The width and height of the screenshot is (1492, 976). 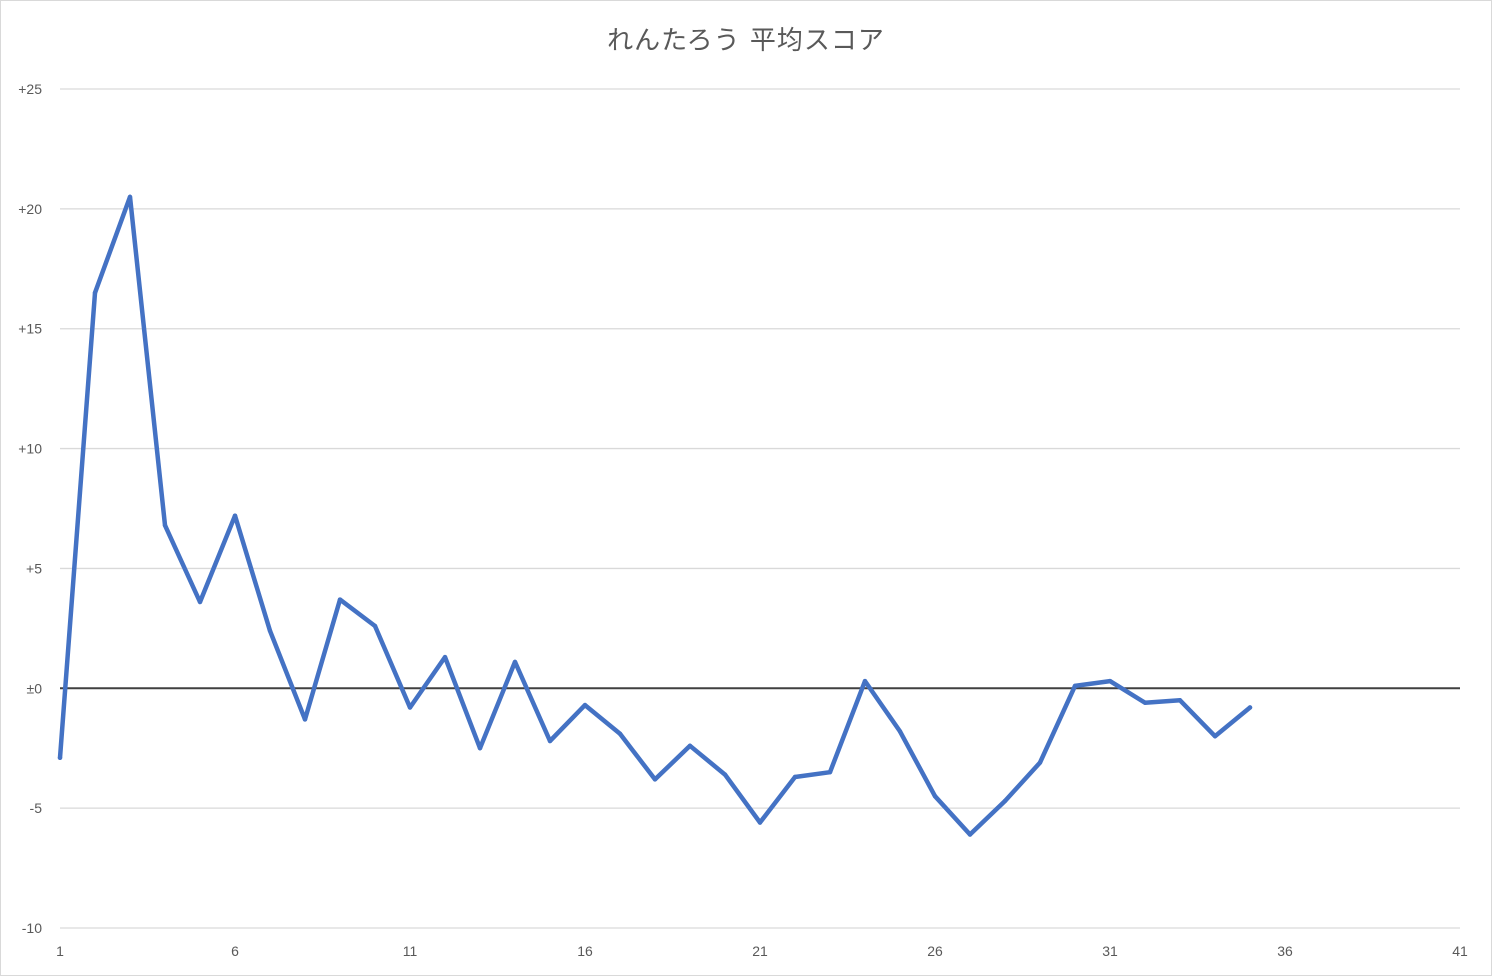 I want to click on y-tick-label: +20, so click(x=30, y=209).